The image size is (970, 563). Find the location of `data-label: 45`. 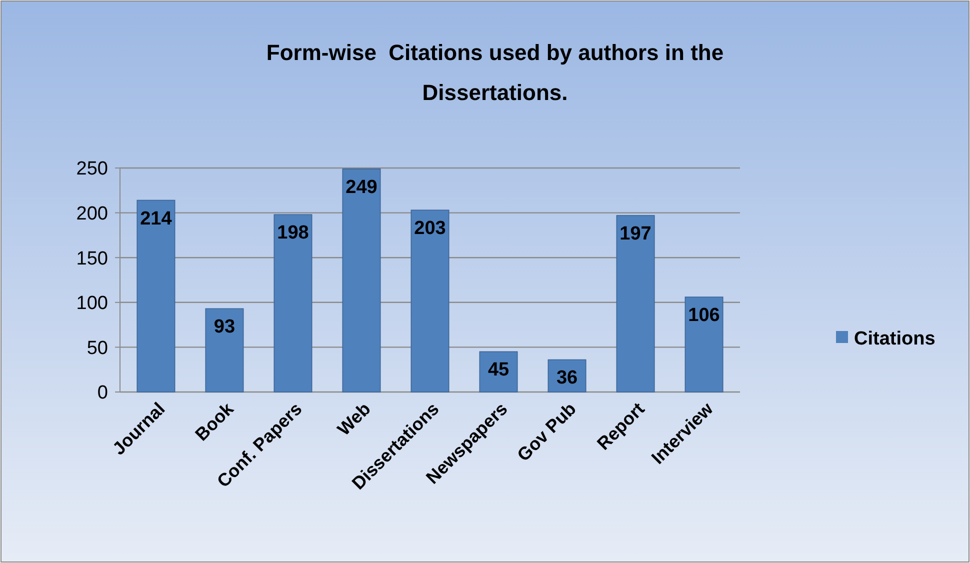

data-label: 45 is located at coordinates (499, 370).